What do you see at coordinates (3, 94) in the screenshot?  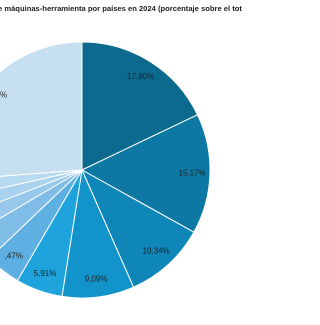 I see `data-label: 2%` at bounding box center [3, 94].